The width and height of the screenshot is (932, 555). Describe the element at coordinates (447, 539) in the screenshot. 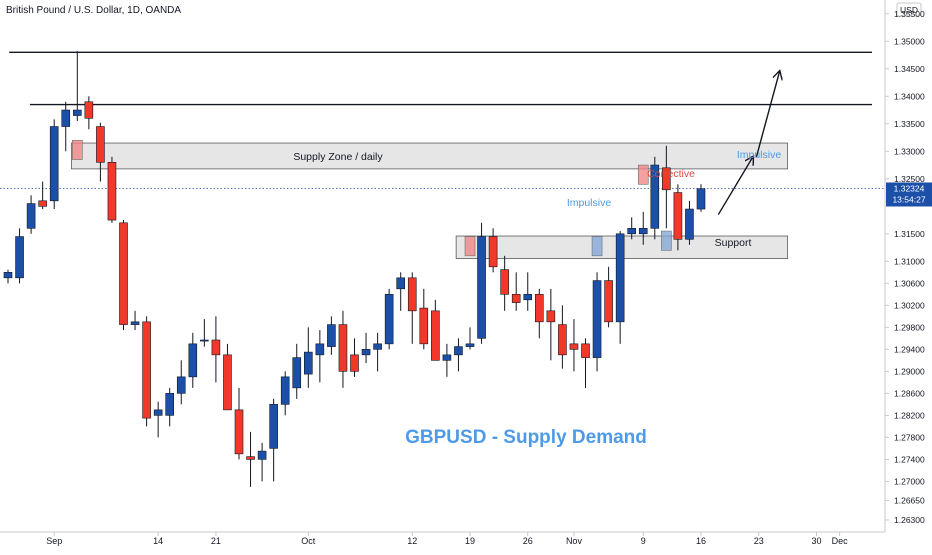

I see `time-axis: Sep 14 21 Oct 12 19 26 Nov 9 16 23 30 Dec` at that location.